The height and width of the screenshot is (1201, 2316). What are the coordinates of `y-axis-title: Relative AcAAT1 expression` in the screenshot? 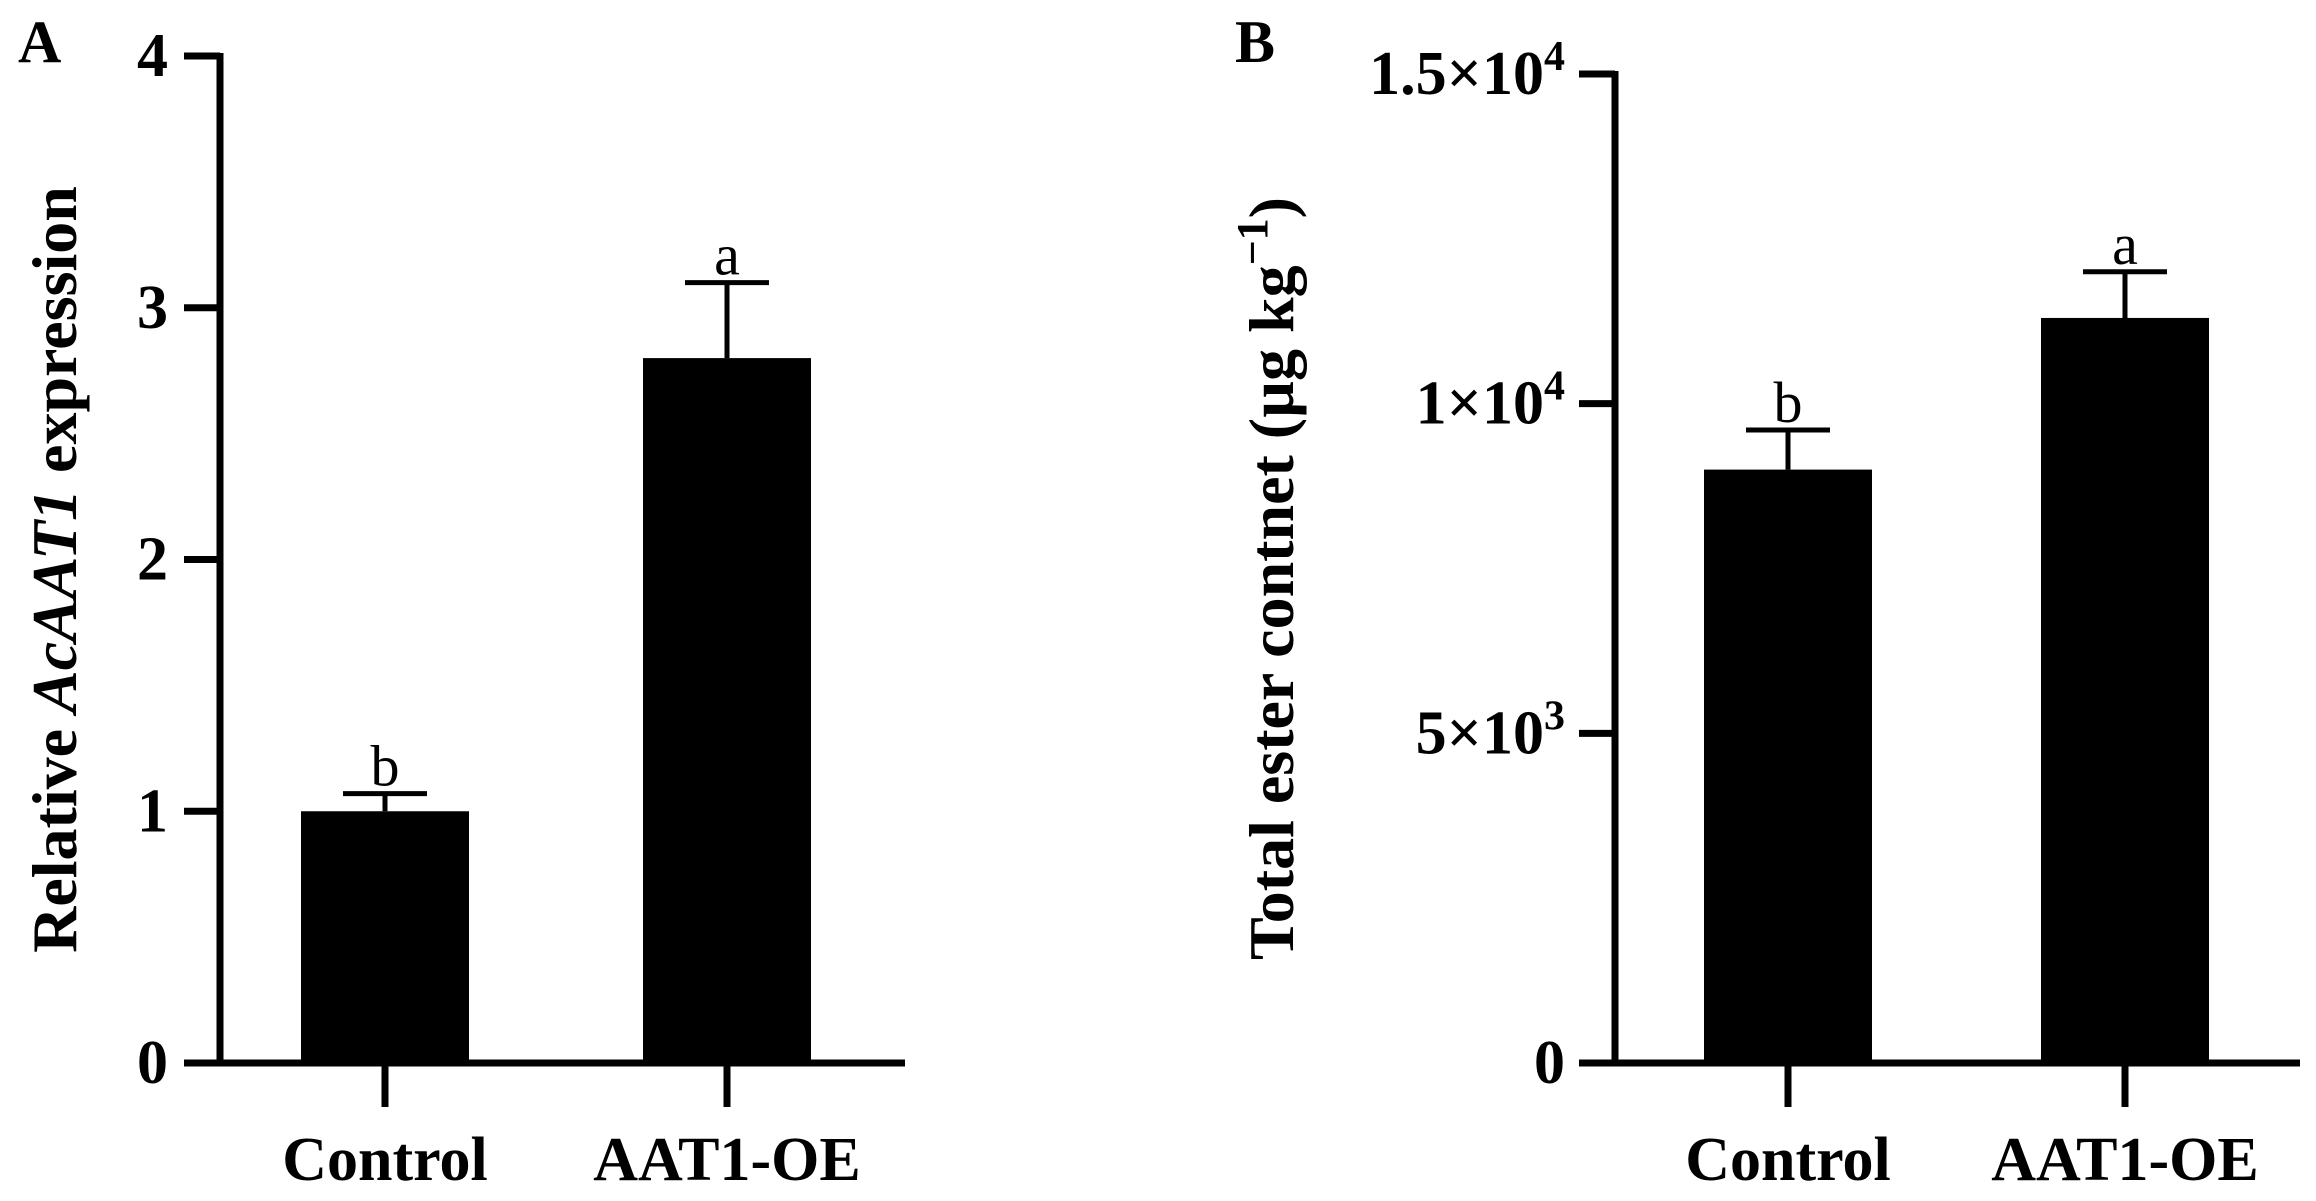 It's located at (54, 569).